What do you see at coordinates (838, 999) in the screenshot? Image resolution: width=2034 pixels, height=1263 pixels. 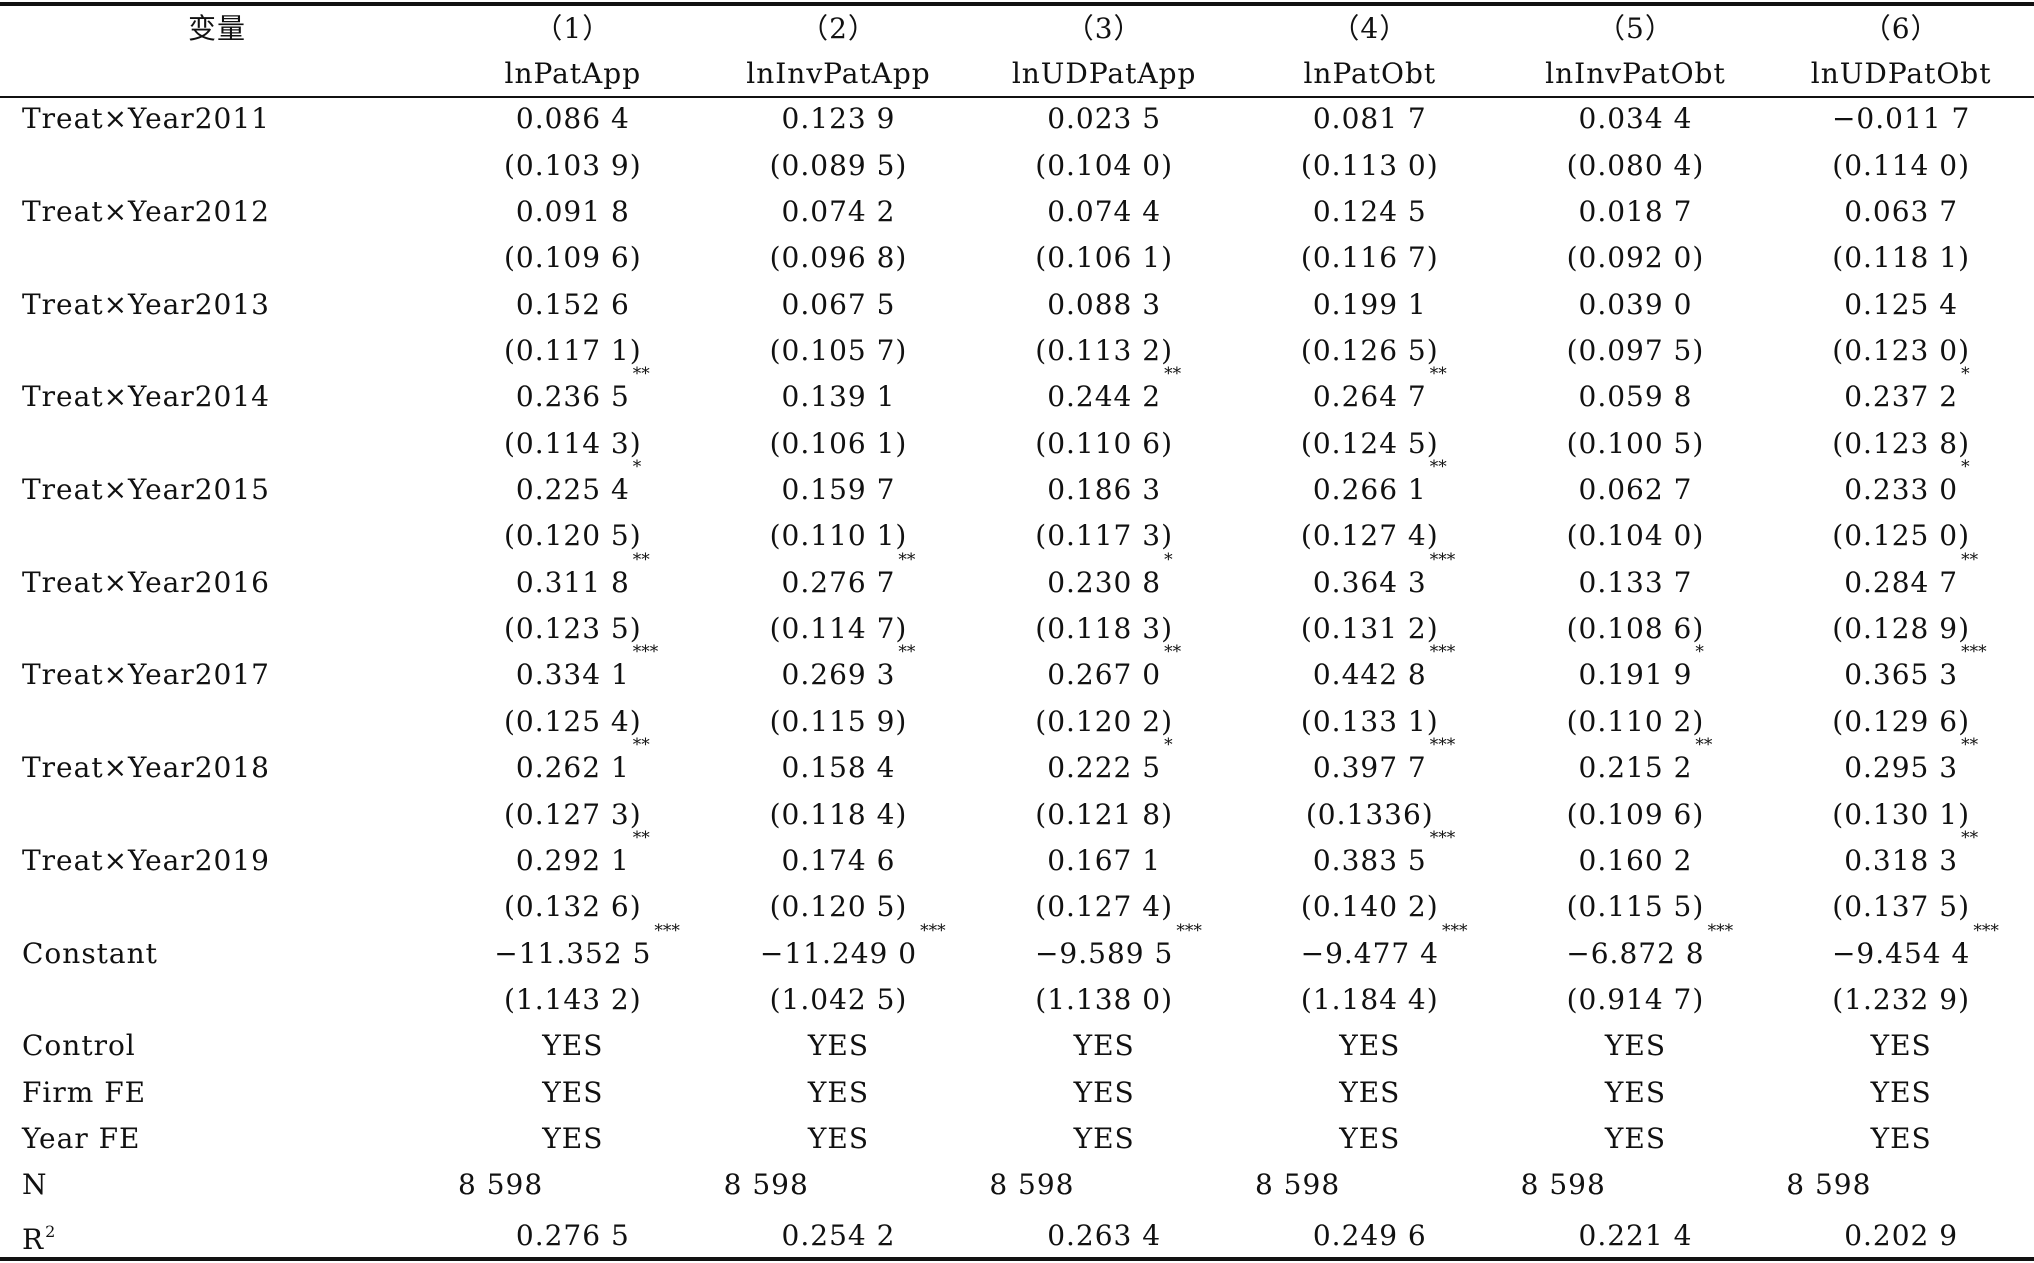 I see `standard-error-cell: (1.042 5)` at bounding box center [838, 999].